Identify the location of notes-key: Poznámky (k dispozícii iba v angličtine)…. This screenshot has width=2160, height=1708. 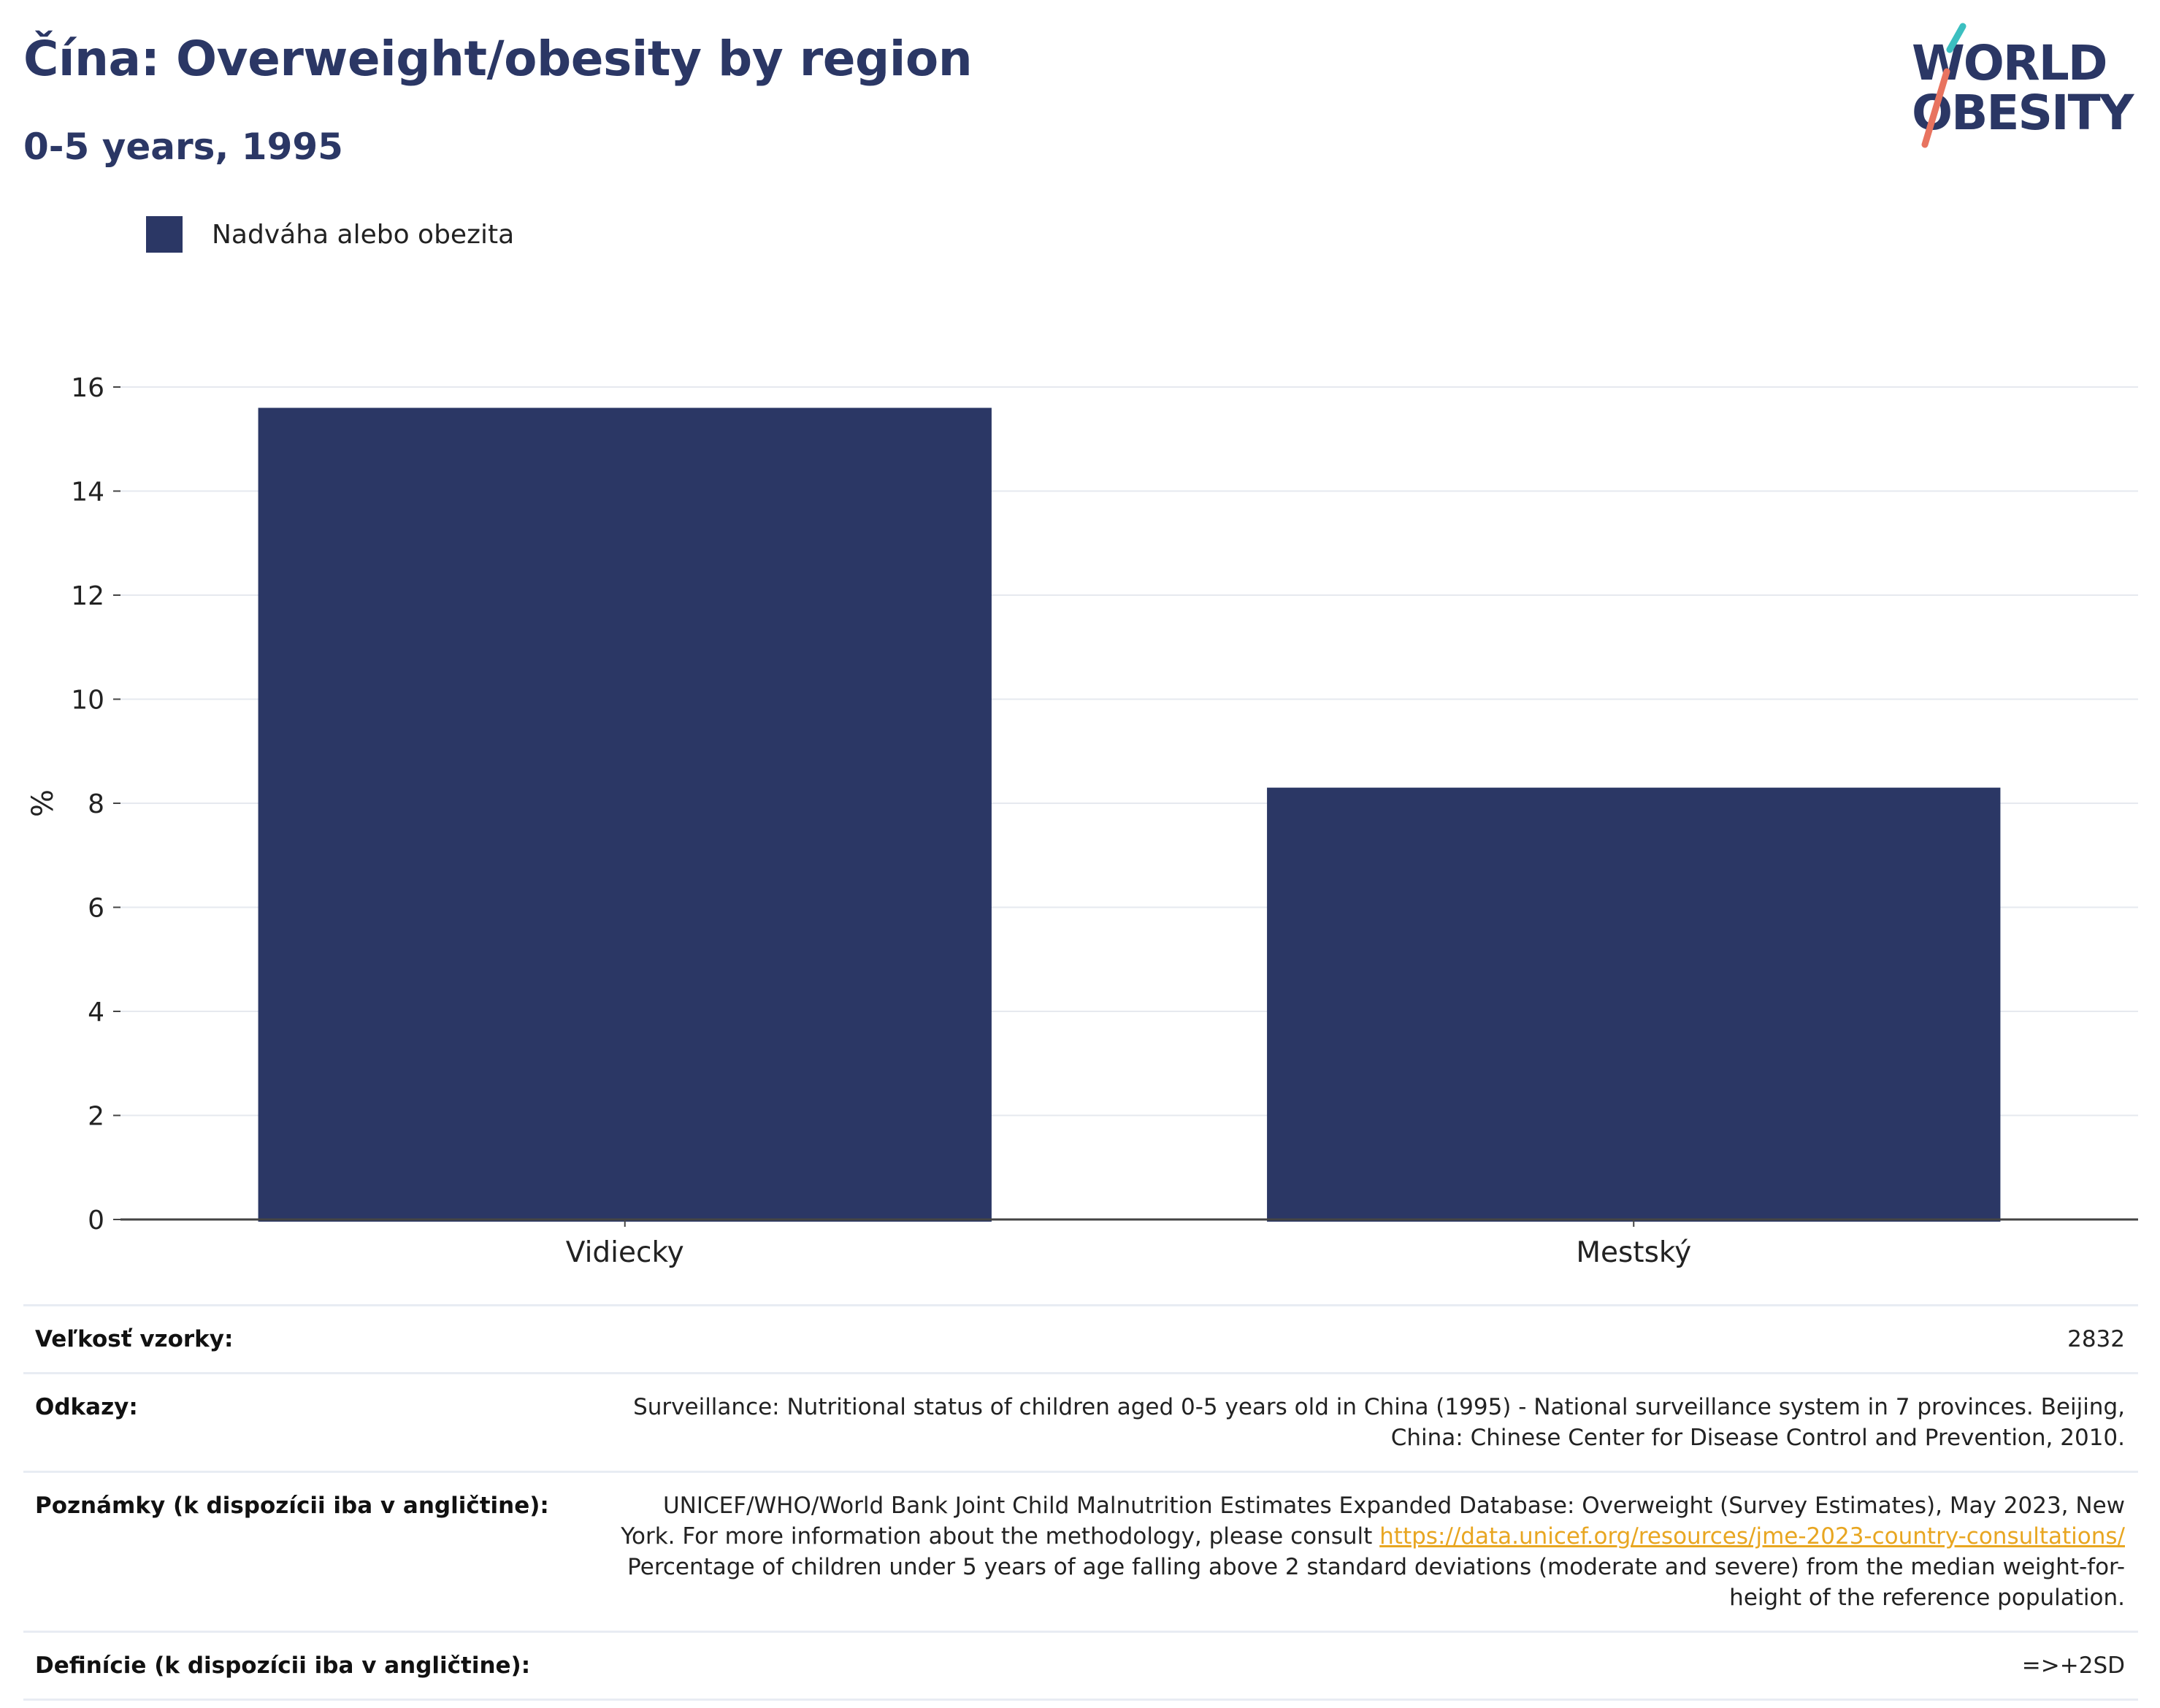
(292, 1506).